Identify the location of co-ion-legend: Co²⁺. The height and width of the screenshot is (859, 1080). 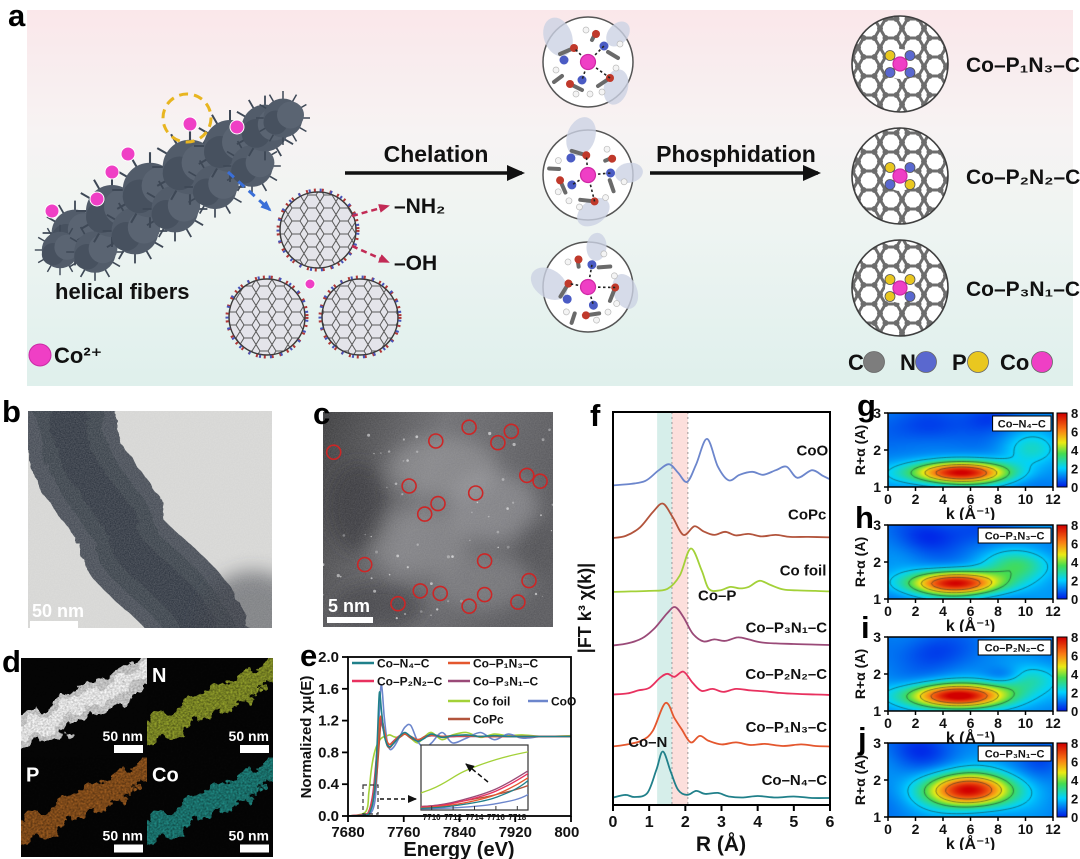
(65, 355).